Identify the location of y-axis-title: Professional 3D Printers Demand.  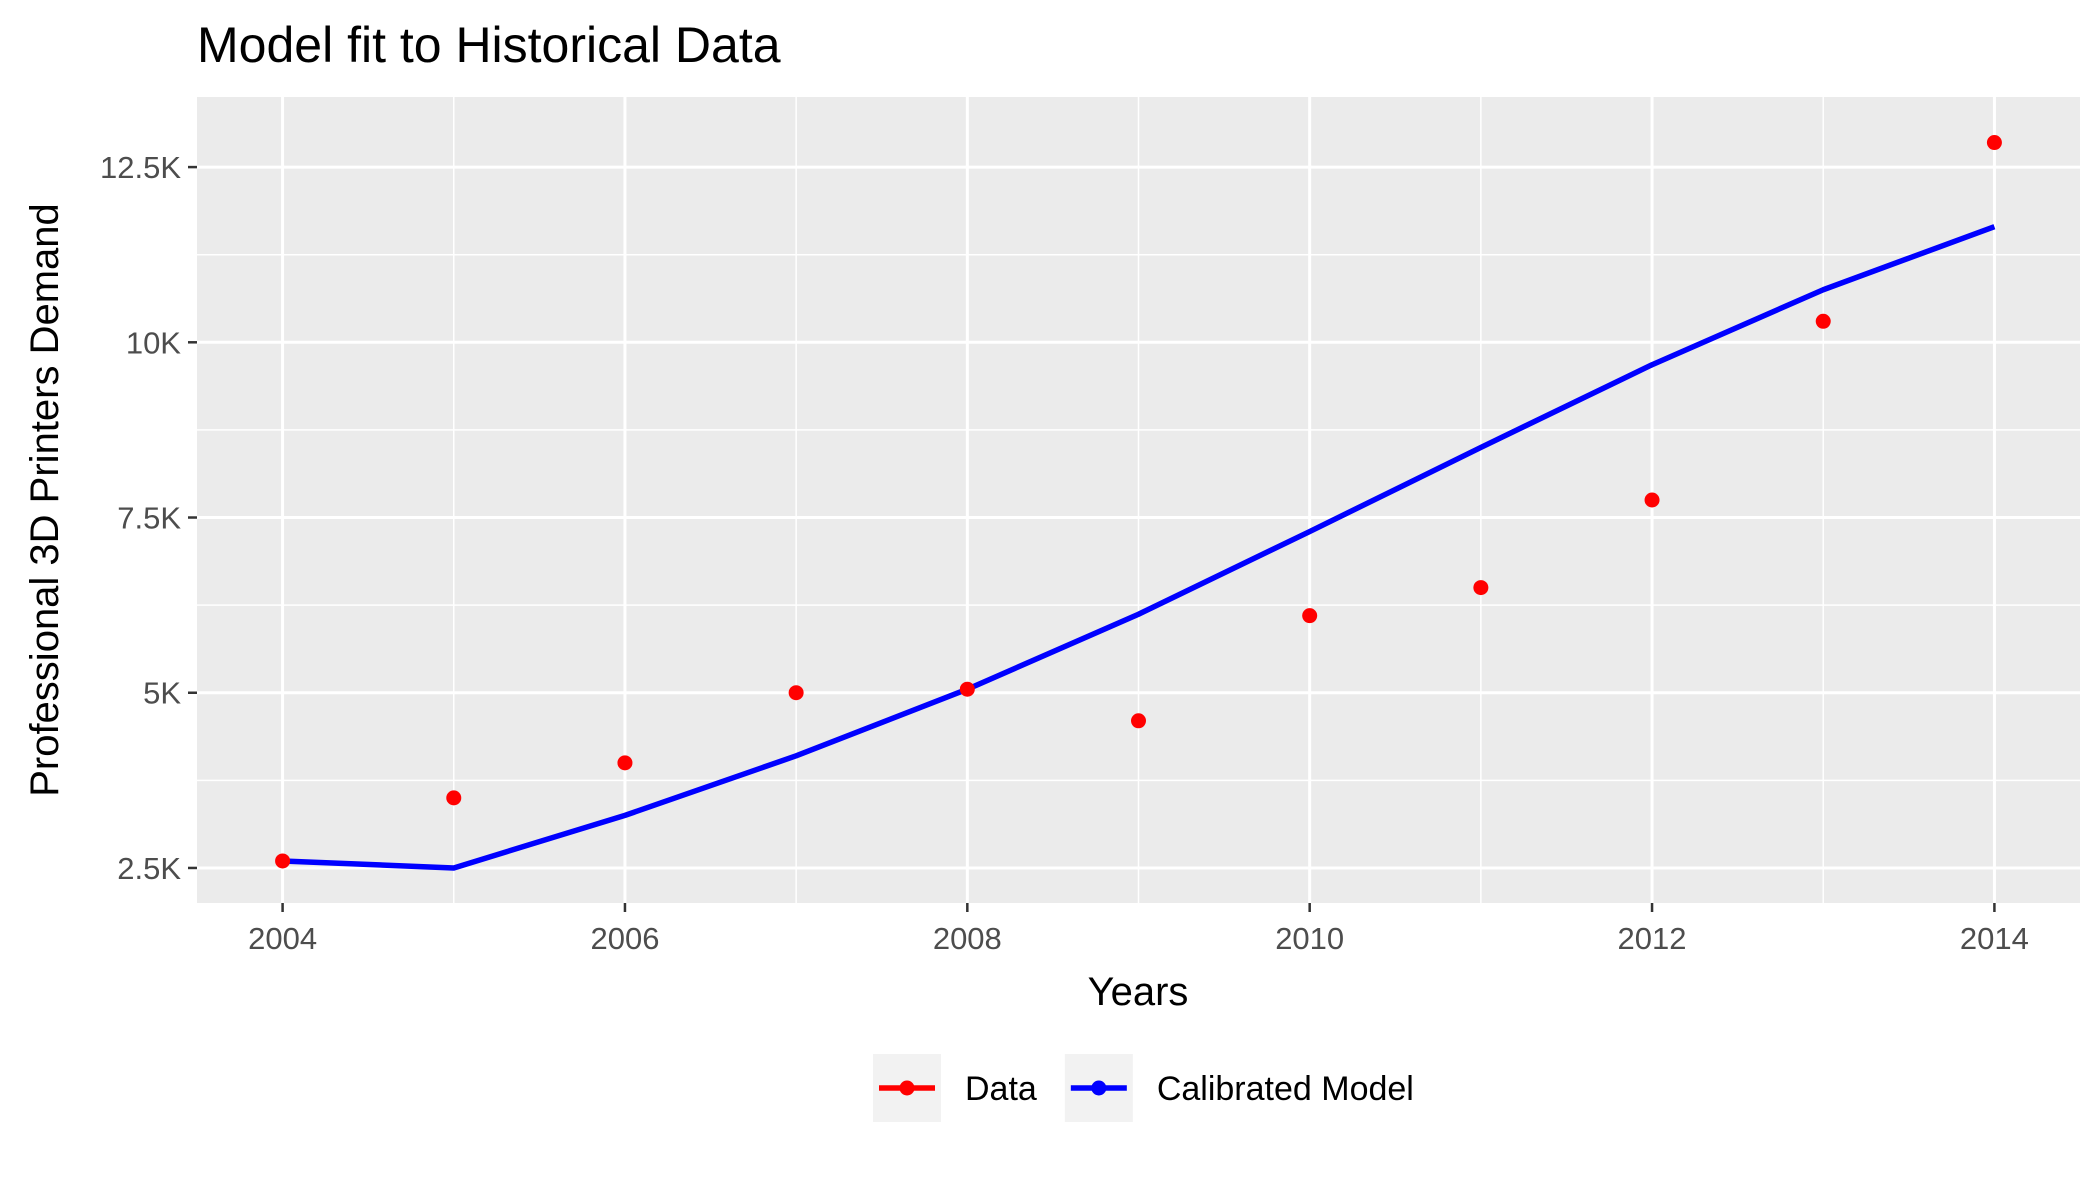
(45, 500).